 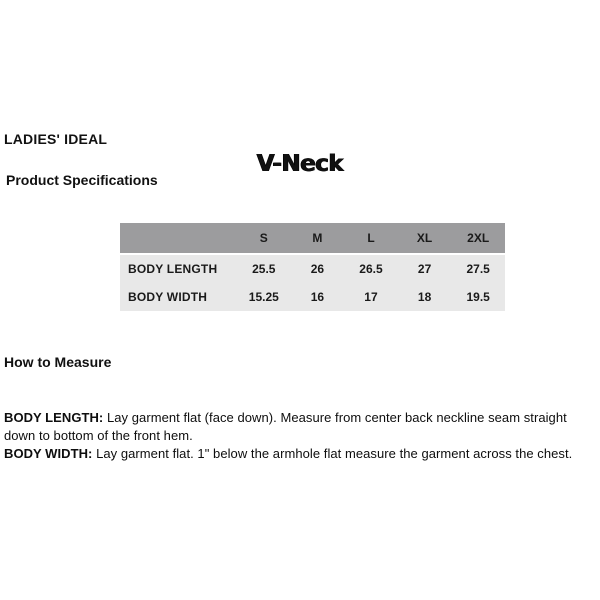 I want to click on brand-title: LADIES' IDEAL, so click(x=56, y=139).